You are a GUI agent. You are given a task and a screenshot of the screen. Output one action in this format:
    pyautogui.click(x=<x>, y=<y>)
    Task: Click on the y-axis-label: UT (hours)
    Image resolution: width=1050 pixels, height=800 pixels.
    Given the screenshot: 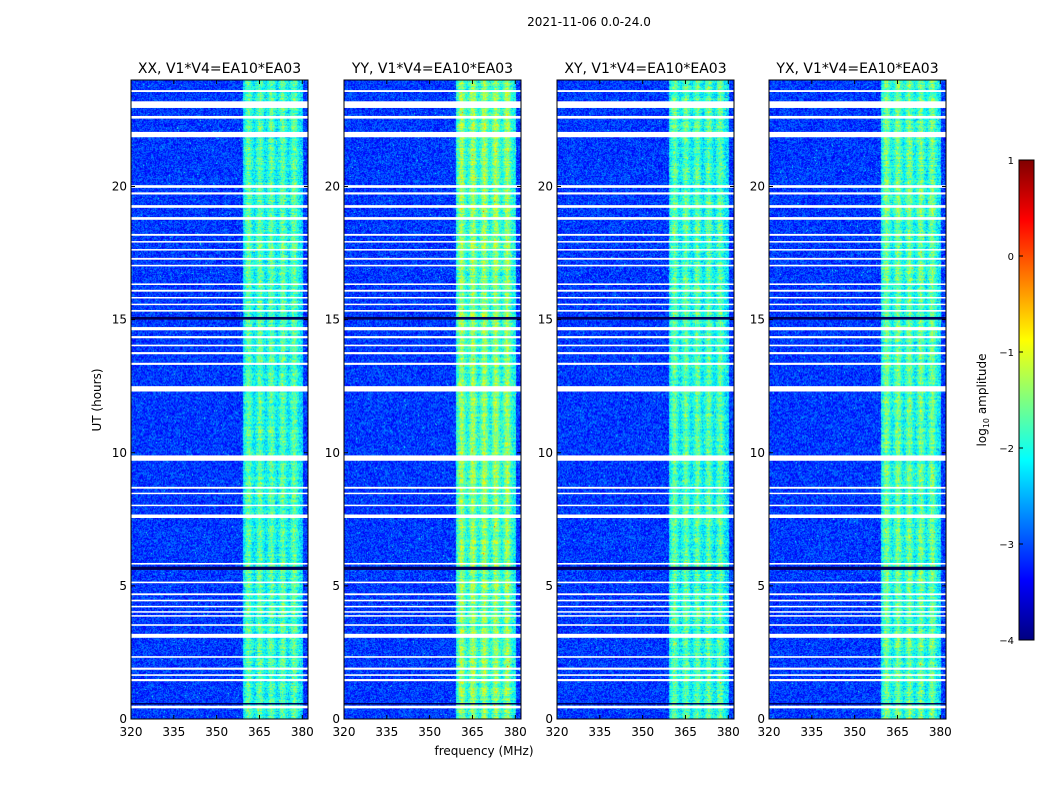 What is the action you would take?
    pyautogui.click(x=97, y=399)
    